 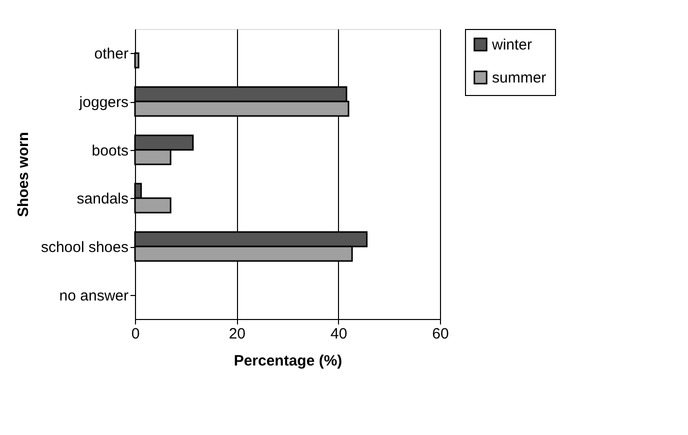 I want to click on y-tick-label: no answer, so click(x=93, y=295).